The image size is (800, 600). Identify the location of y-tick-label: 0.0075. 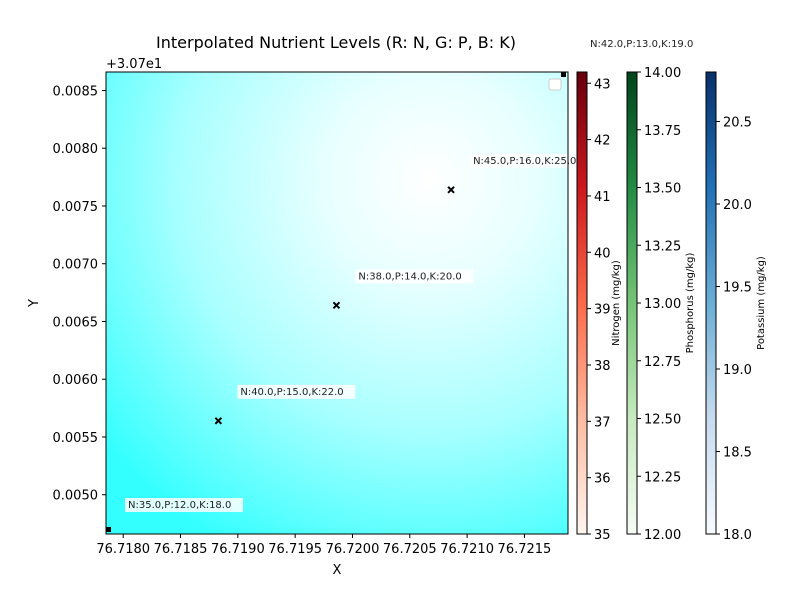
(76, 207).